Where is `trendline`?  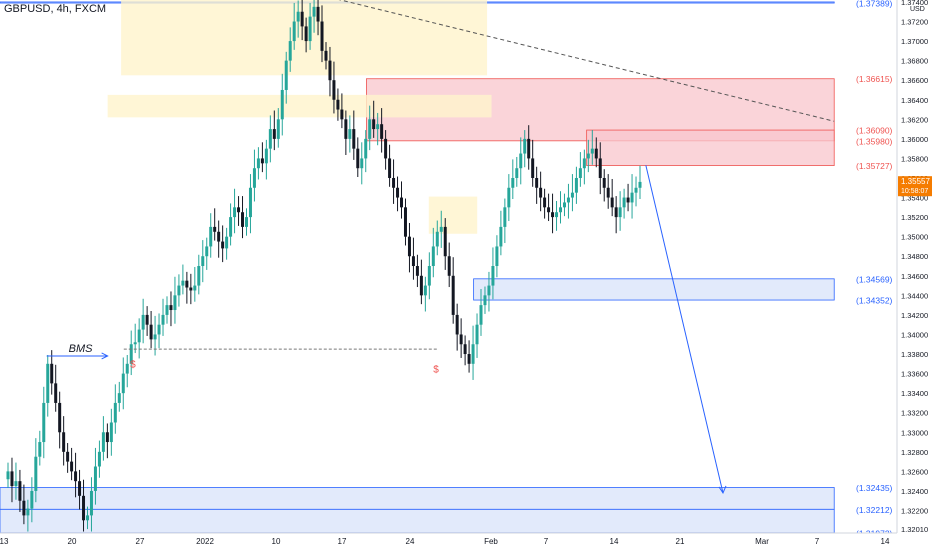 trendline is located at coordinates (552, 61).